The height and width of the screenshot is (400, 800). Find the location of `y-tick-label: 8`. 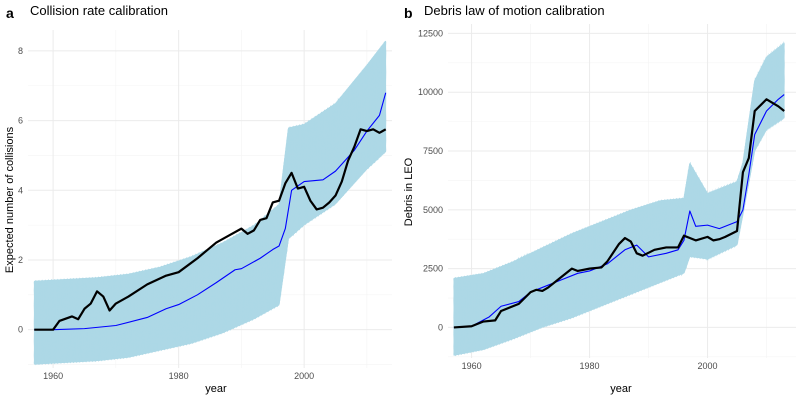

y-tick-label: 8 is located at coordinates (20, 51).